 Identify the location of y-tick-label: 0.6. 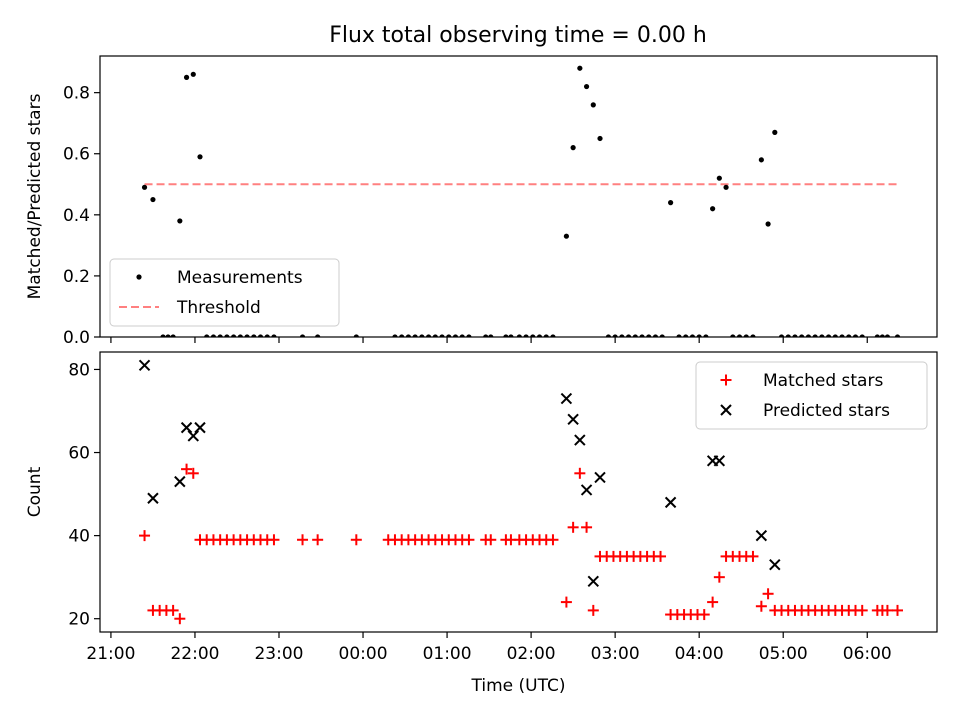
(76, 155).